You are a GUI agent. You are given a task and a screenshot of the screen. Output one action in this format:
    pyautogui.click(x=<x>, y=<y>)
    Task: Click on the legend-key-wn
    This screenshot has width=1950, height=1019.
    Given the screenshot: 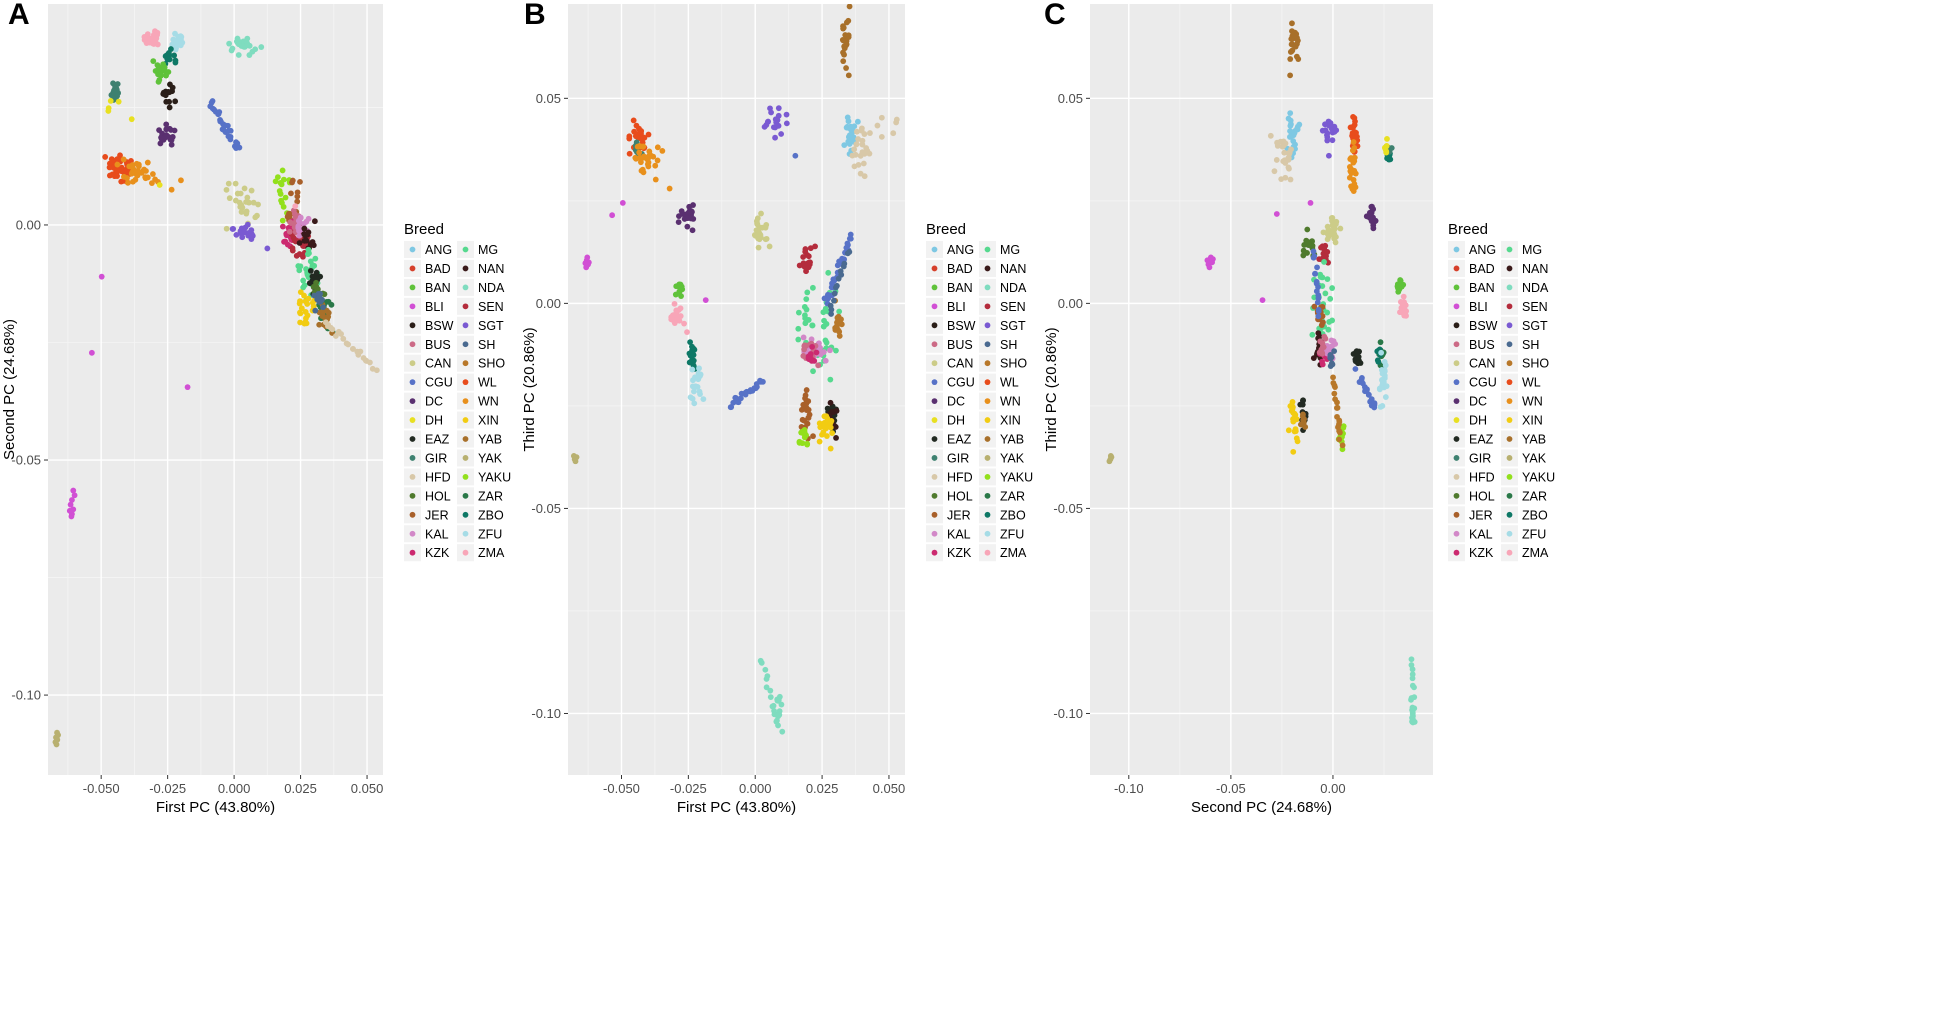 What is the action you would take?
    pyautogui.click(x=1509, y=401)
    